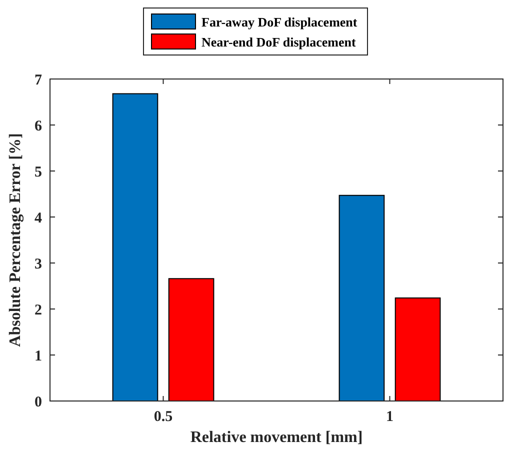  Describe the element at coordinates (163, 417) in the screenshot. I see `x-tick-label: 0.5` at that location.